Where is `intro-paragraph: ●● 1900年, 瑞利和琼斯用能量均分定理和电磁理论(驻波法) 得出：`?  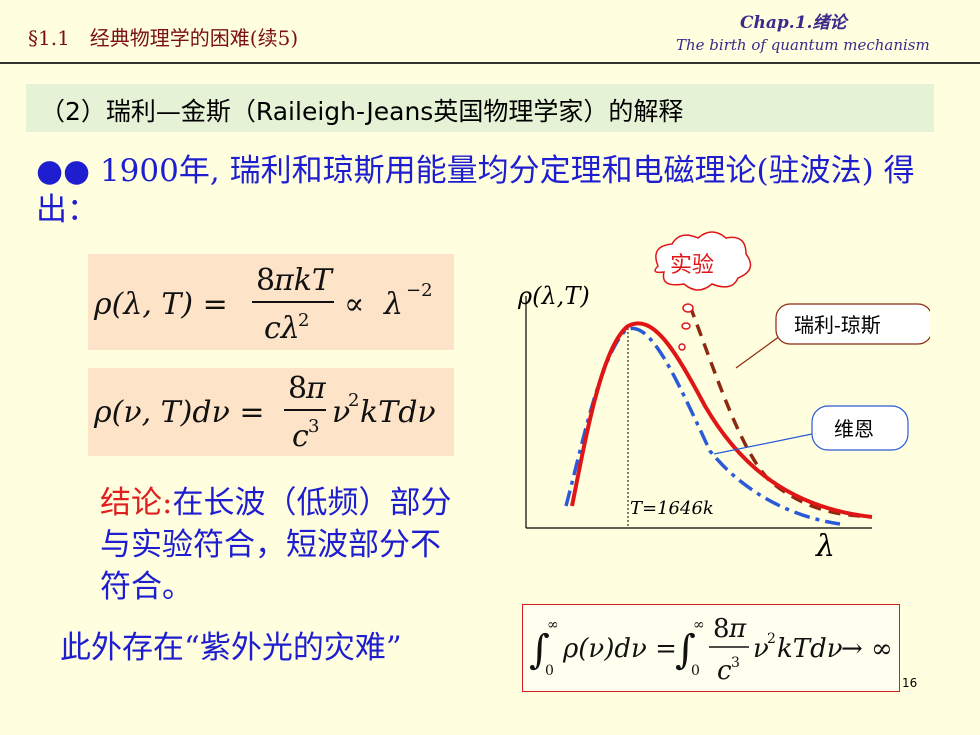 intro-paragraph: ●● 1900年, 瑞利和琼斯用能量均分定理和电磁理论(驻波法) 得出： is located at coordinates (486, 191).